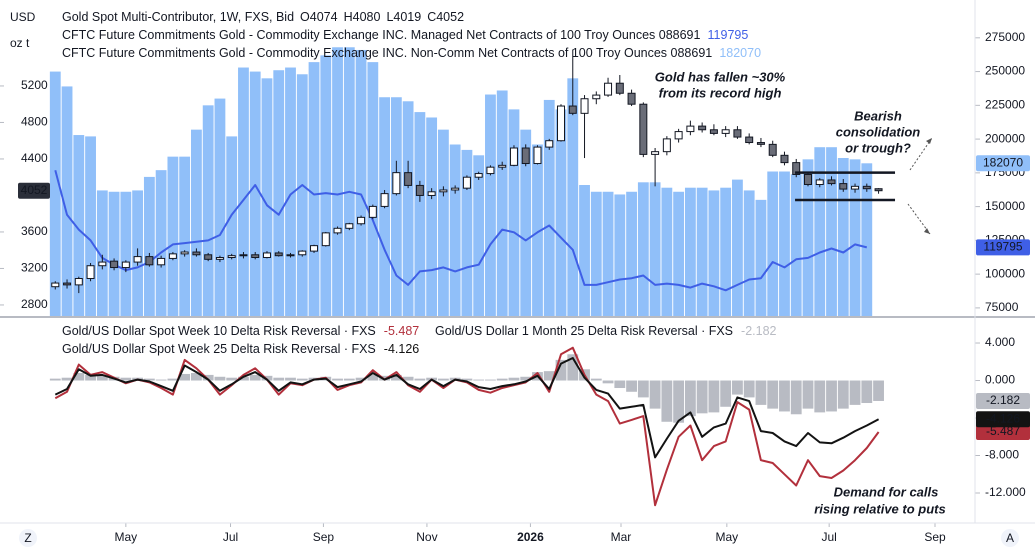 The height and width of the screenshot is (554, 1035). What do you see at coordinates (1002, 455) in the screenshot?
I see `y-tick-label: -8.000` at bounding box center [1002, 455].